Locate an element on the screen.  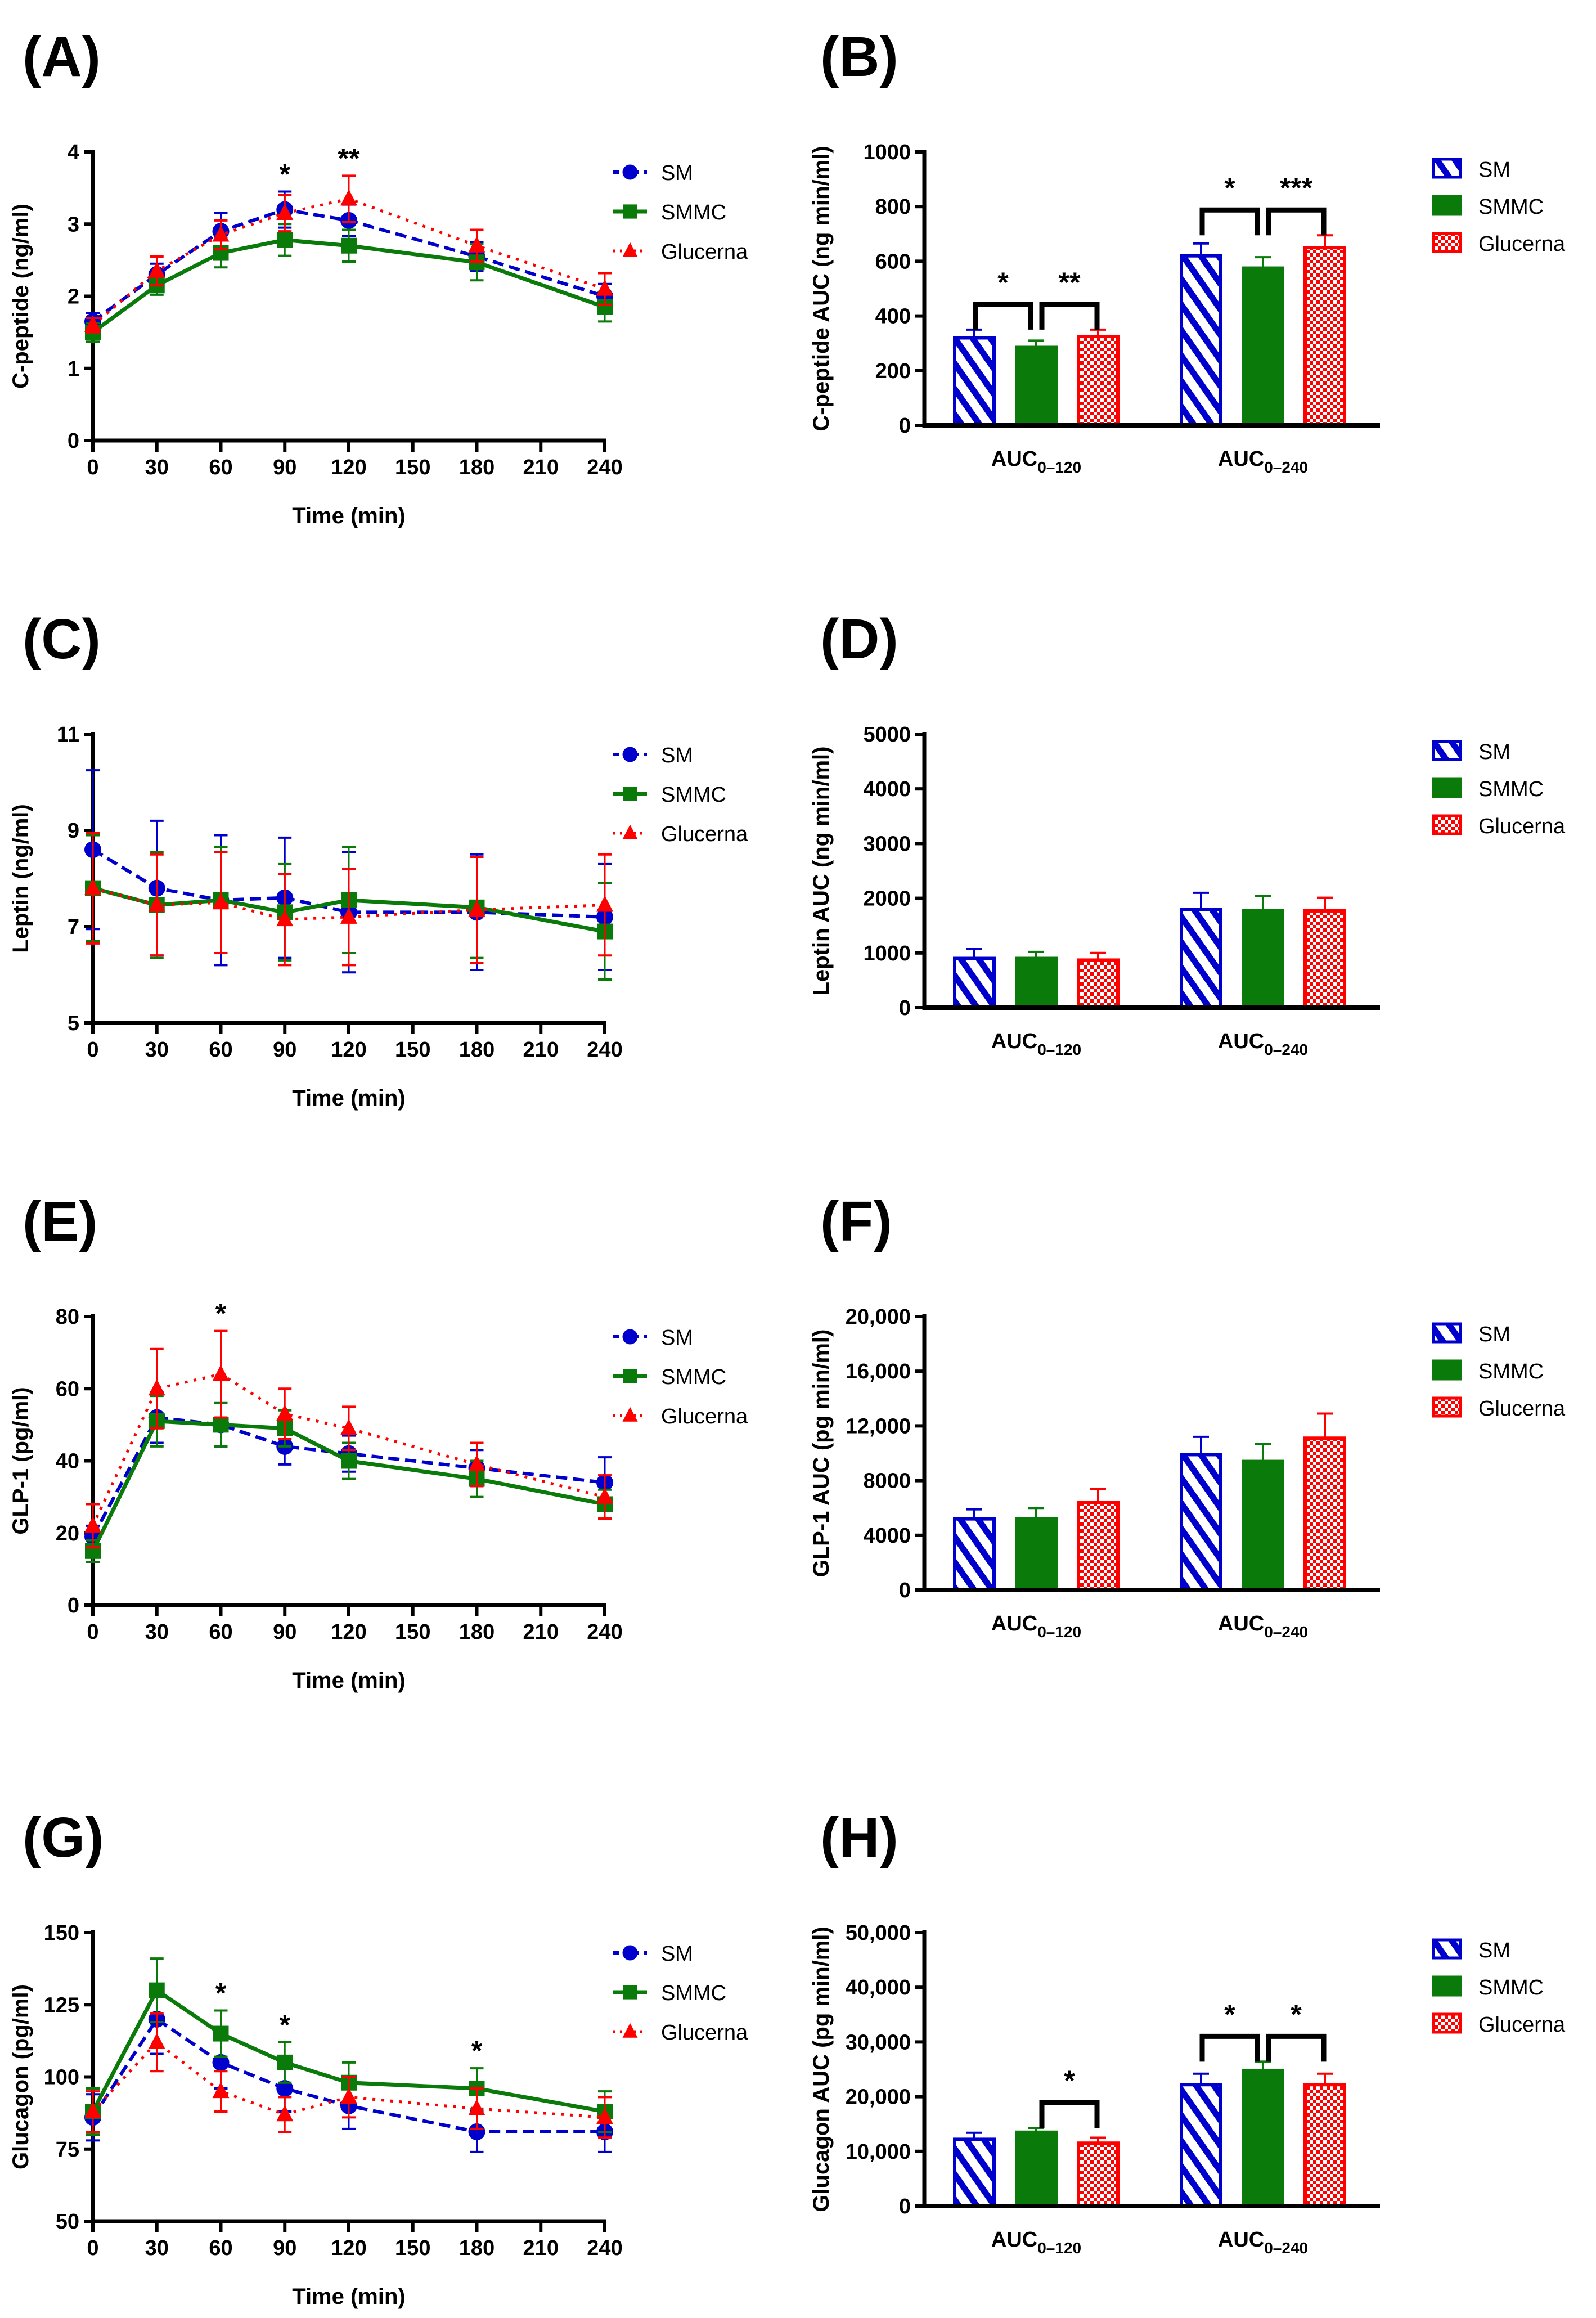
significance-annotation: ** is located at coordinates (349, 158).